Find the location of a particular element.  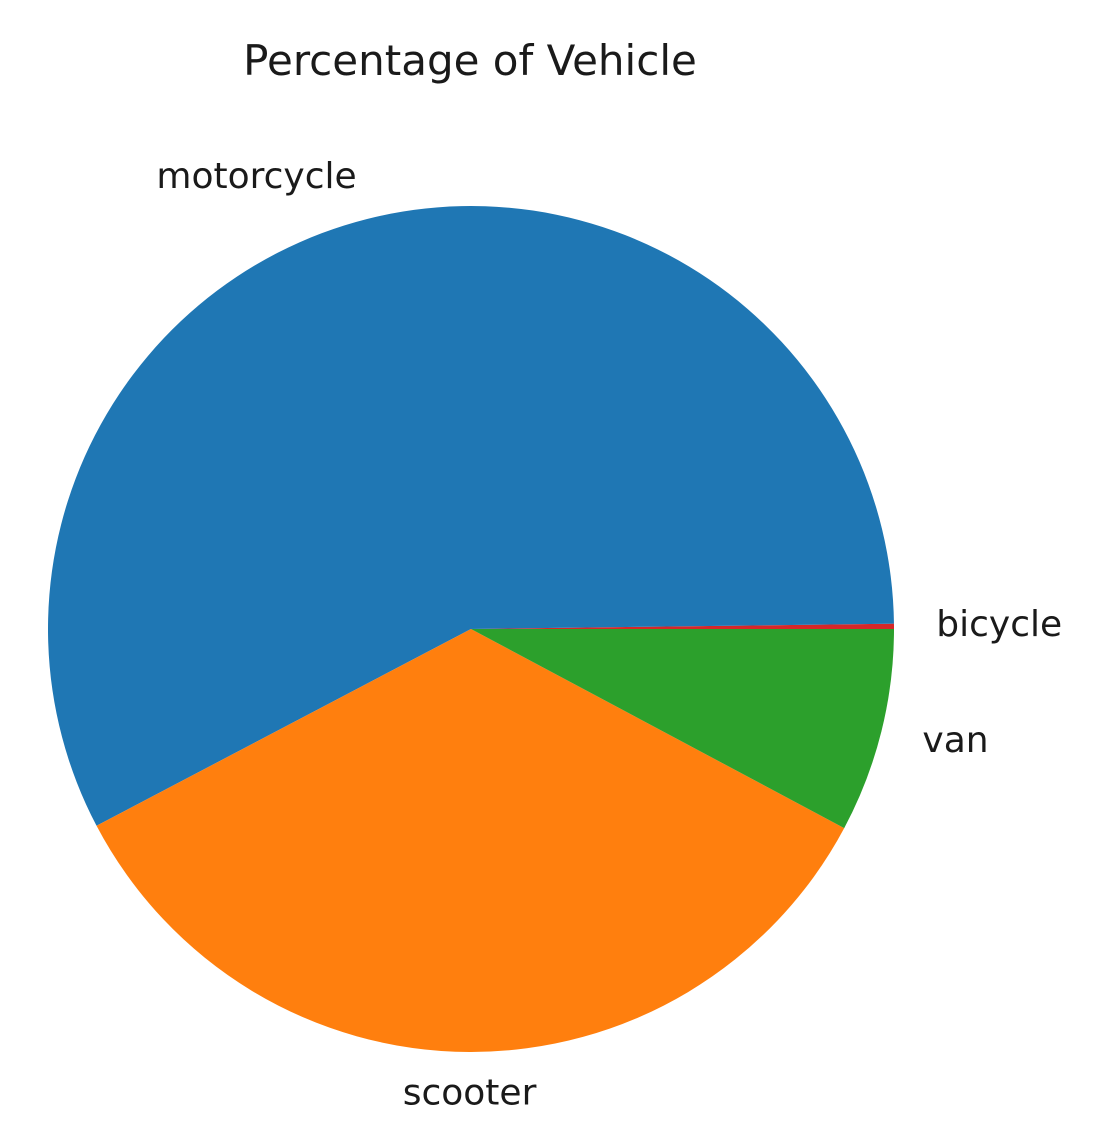

pie-label-motorcycle: motorcycle is located at coordinates (256, 176).